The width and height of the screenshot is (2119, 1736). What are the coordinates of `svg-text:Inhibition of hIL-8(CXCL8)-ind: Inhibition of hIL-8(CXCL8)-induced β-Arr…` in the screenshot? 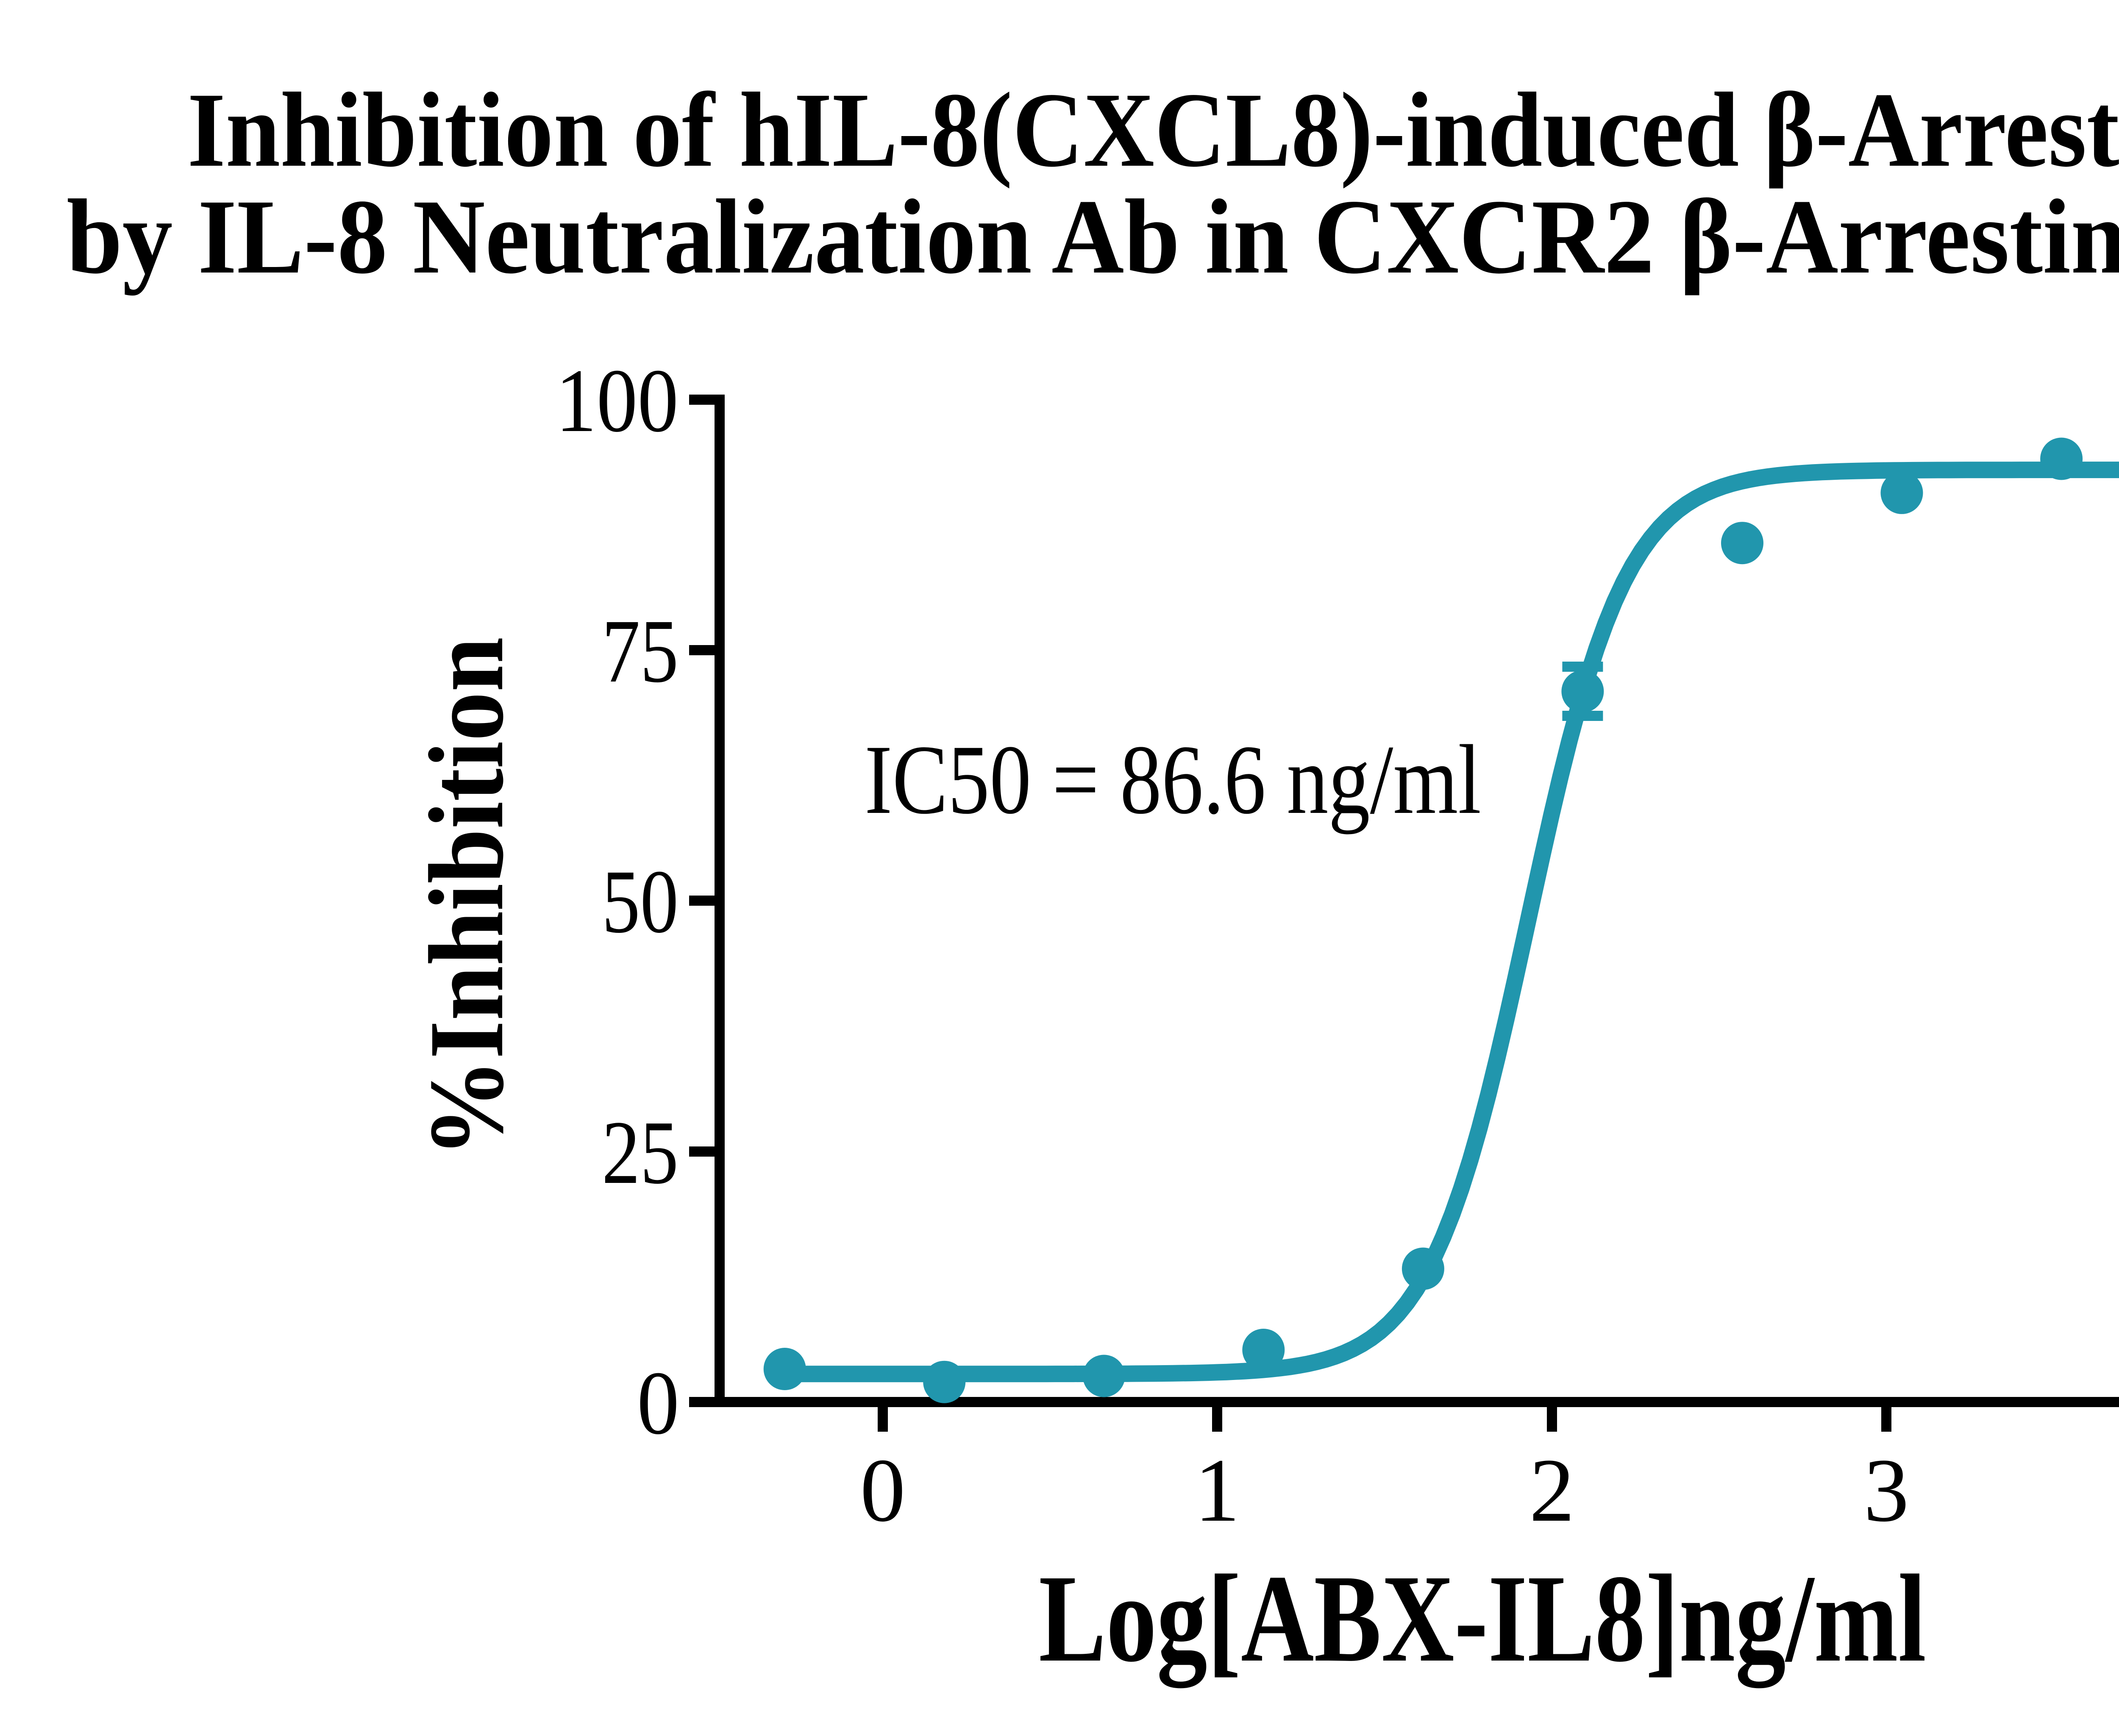 It's located at (1153, 129).